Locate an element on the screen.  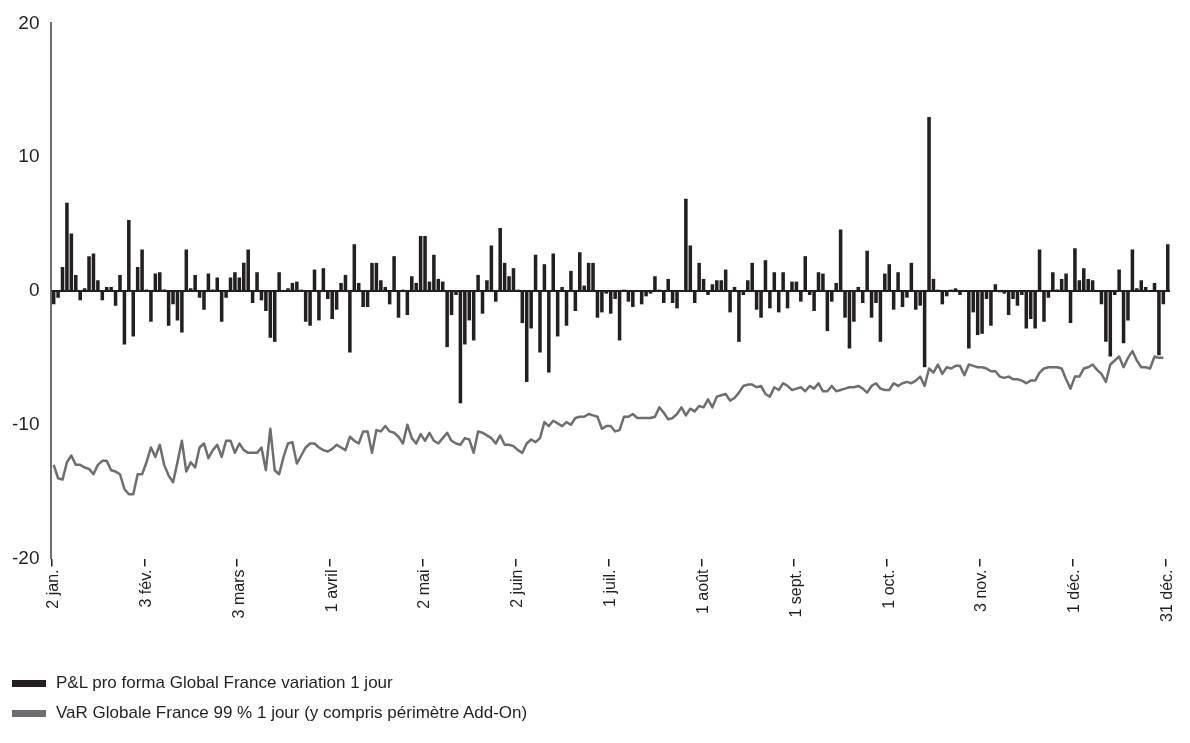
x-tick-label: 1 juil. is located at coordinates (610, 588).